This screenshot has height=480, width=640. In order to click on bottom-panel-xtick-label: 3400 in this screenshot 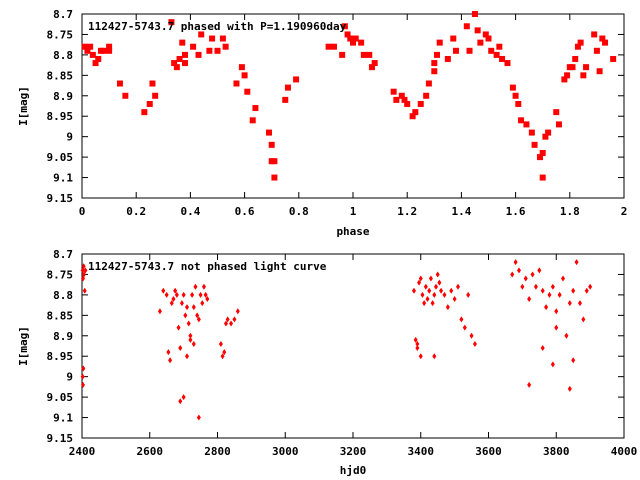, I will do `click(421, 451)`.